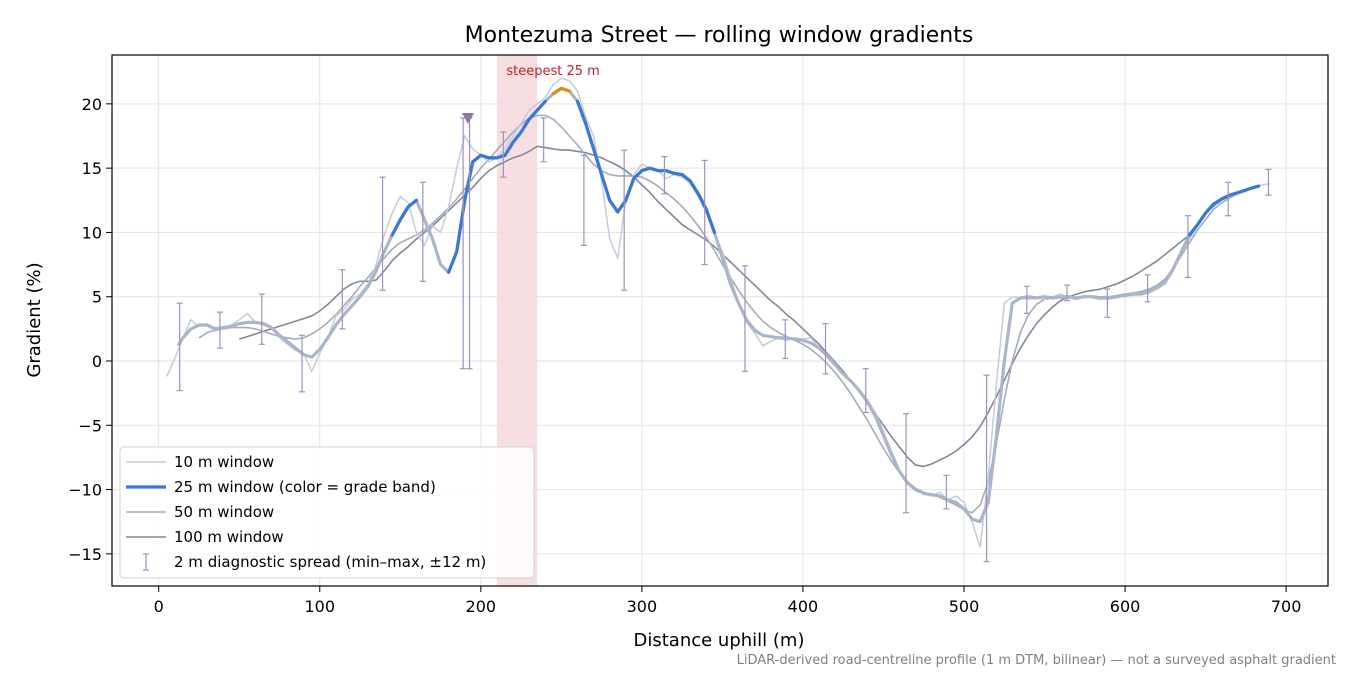 The width and height of the screenshot is (1350, 675). I want to click on y-tick-label: 10, so click(92, 232).